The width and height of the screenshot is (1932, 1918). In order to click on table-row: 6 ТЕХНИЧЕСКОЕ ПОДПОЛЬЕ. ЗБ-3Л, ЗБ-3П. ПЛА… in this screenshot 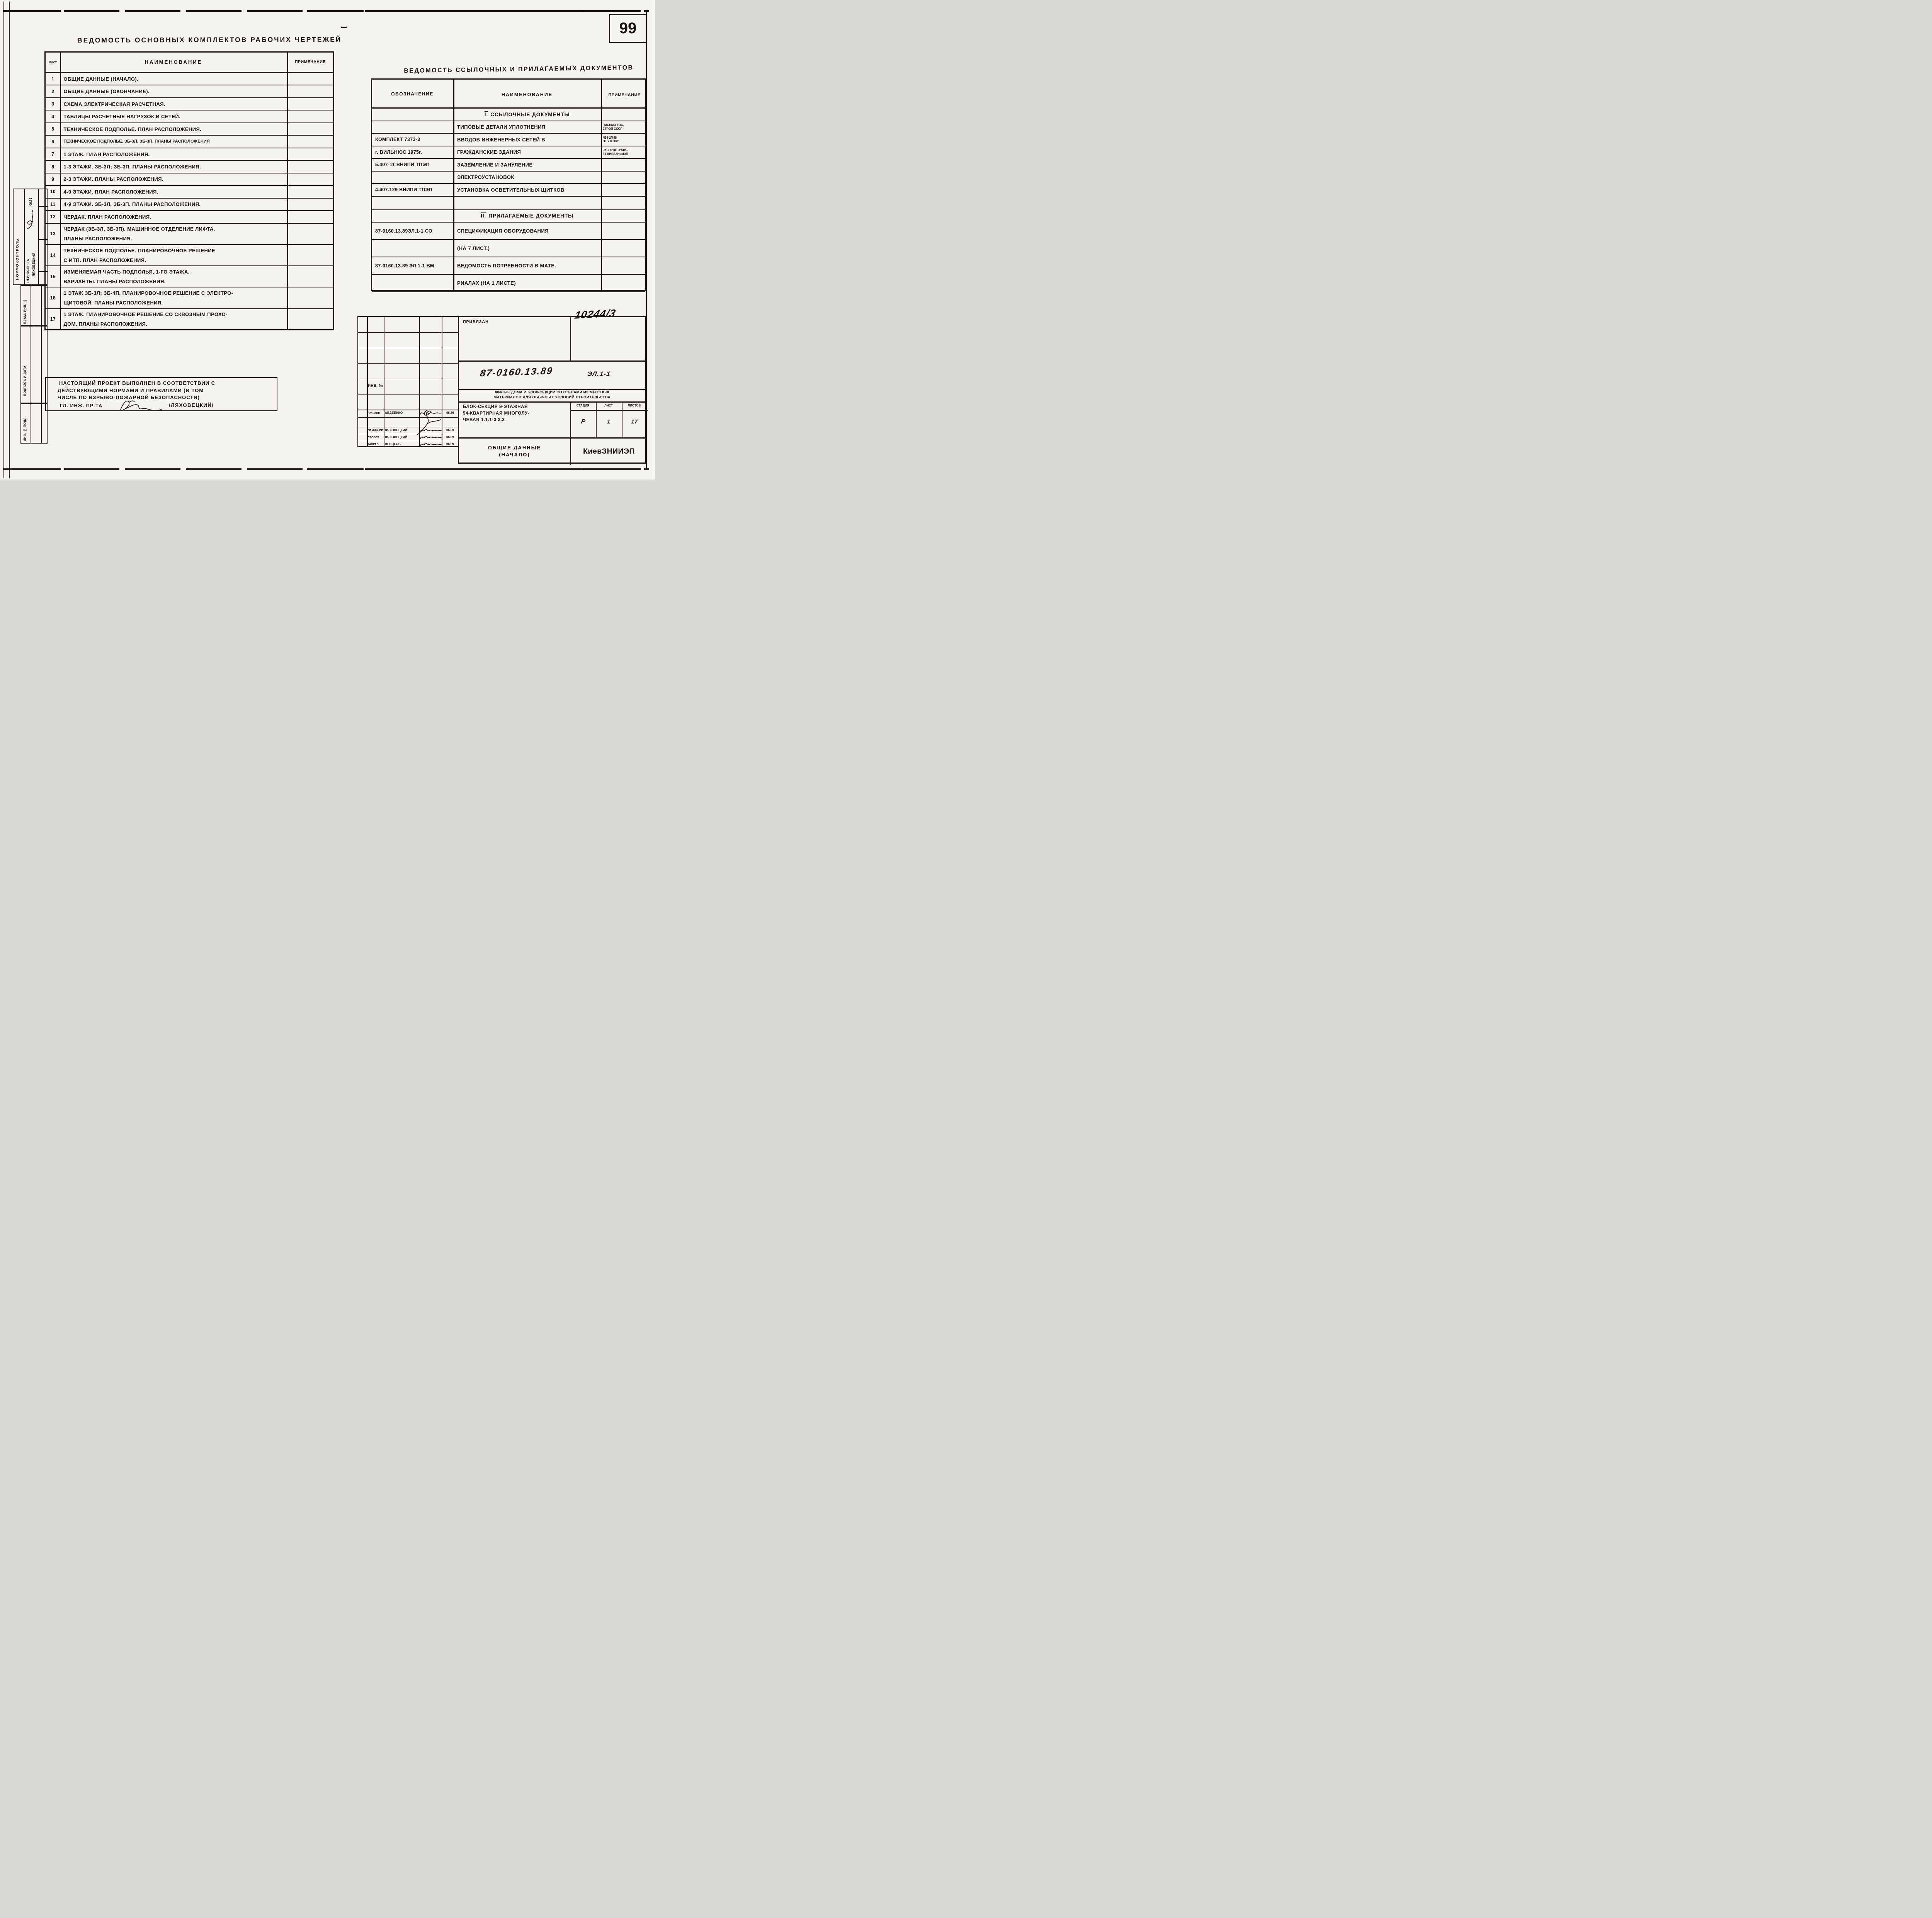, I will do `click(190, 142)`.